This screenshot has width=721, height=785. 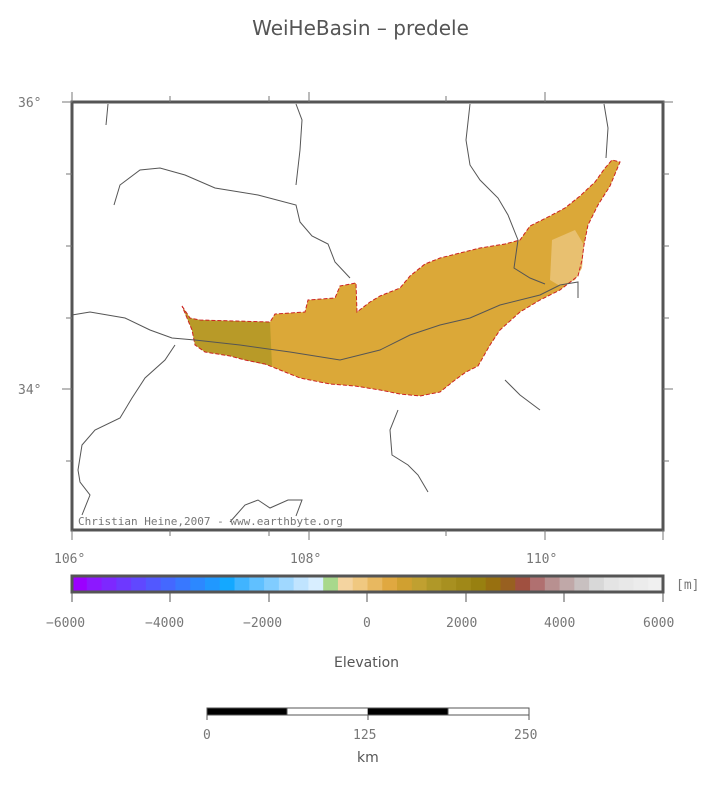 I want to click on elevation-colorbar, so click(x=367, y=588).